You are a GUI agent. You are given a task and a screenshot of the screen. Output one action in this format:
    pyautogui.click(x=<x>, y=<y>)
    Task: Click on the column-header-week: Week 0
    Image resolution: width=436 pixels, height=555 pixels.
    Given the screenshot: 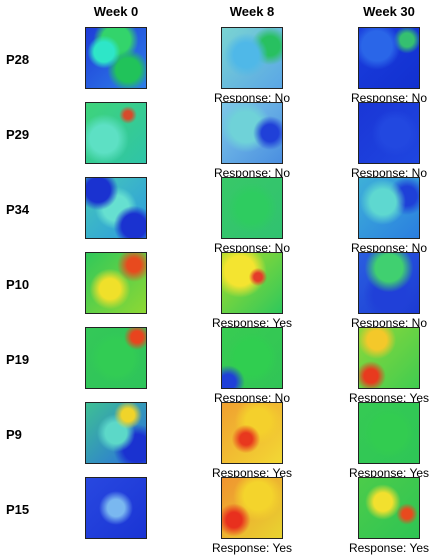 What is the action you would take?
    pyautogui.click(x=116, y=11)
    